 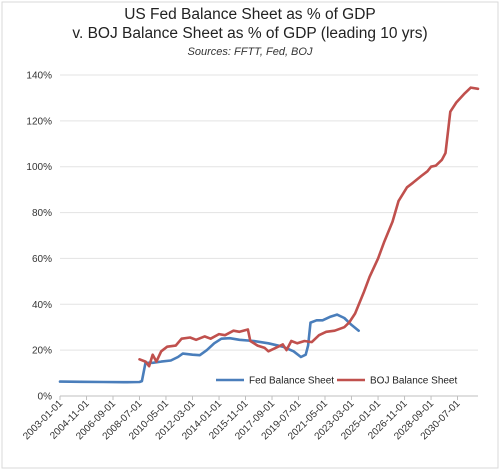 I want to click on y-tick-label: 40%, so click(x=42, y=305).